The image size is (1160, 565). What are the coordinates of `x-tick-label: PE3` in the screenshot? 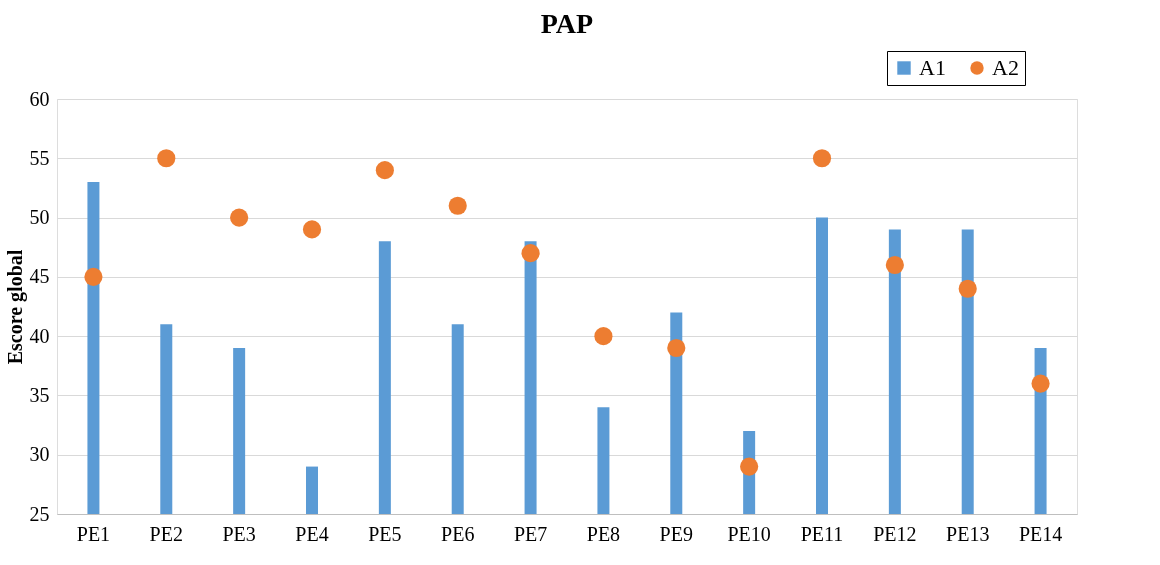 It's located at (239, 533).